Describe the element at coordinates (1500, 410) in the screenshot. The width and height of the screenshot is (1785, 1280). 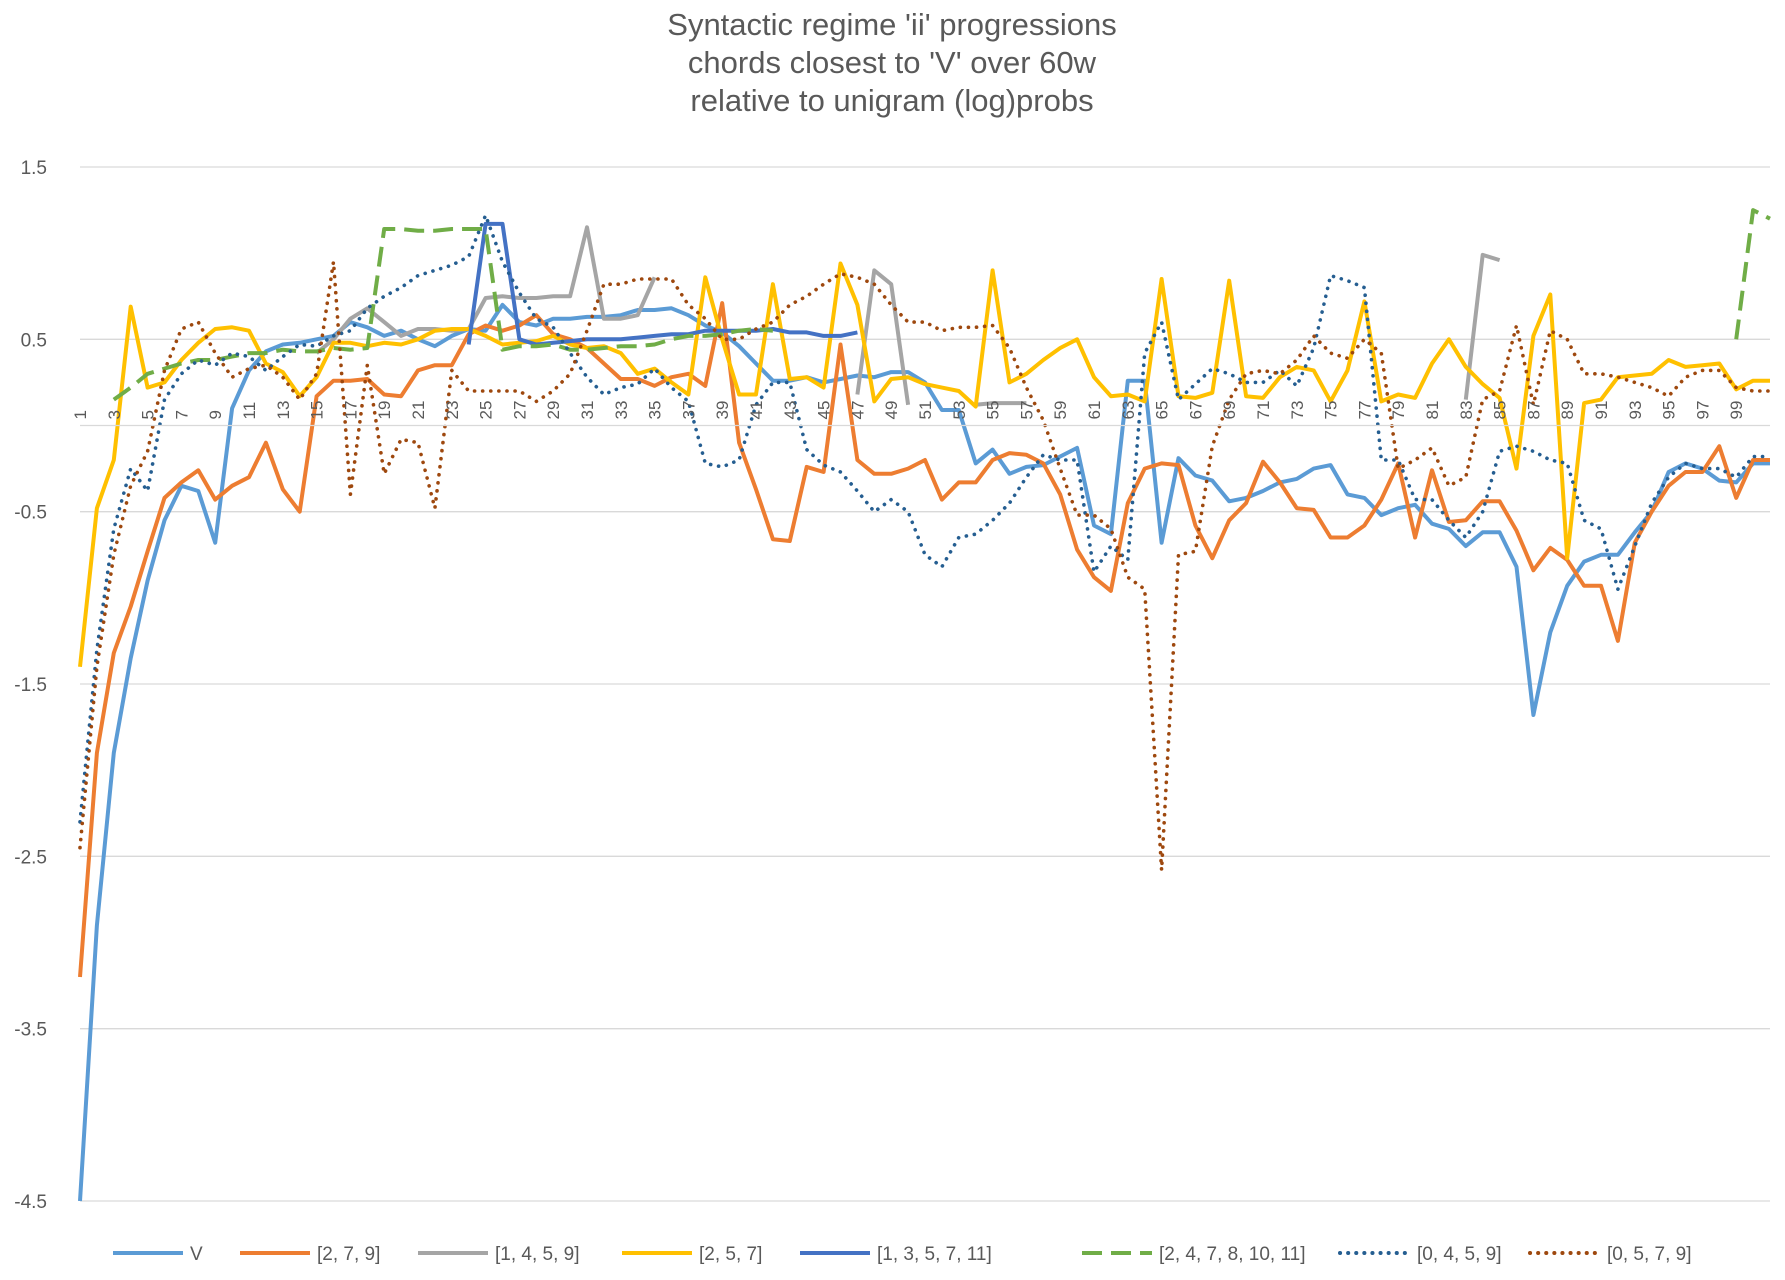
I see `x-tick-label: 85` at that location.